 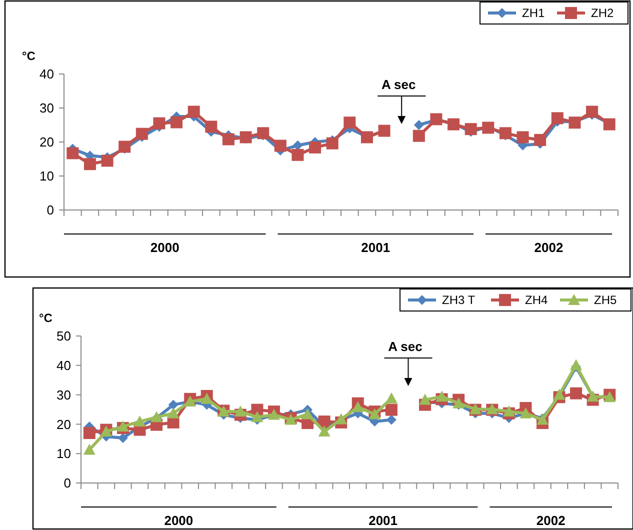 What do you see at coordinates (459, 300) in the screenshot?
I see `legend-label: ZH3 T` at bounding box center [459, 300].